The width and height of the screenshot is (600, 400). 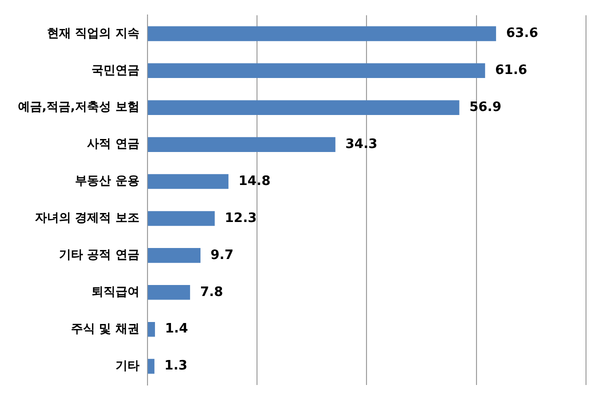 I want to click on data-label: 9.7, so click(x=222, y=255).